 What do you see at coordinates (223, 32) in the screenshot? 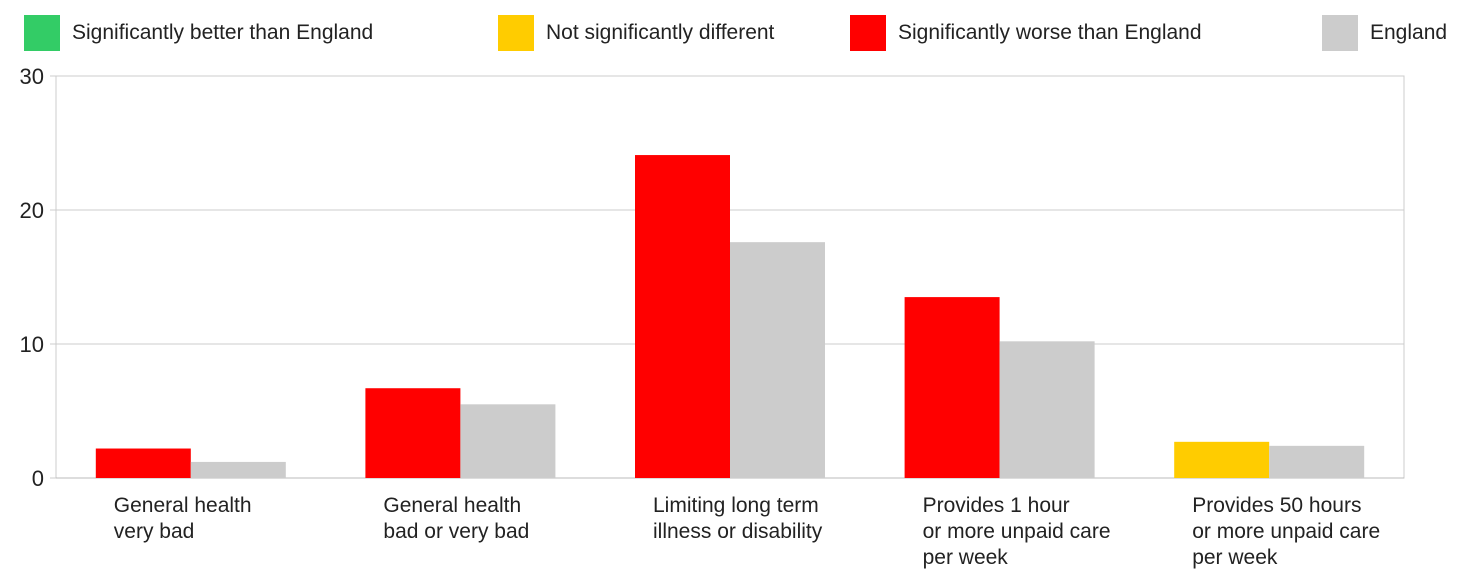
I see `legend-label-better: Significantly better than England` at bounding box center [223, 32].